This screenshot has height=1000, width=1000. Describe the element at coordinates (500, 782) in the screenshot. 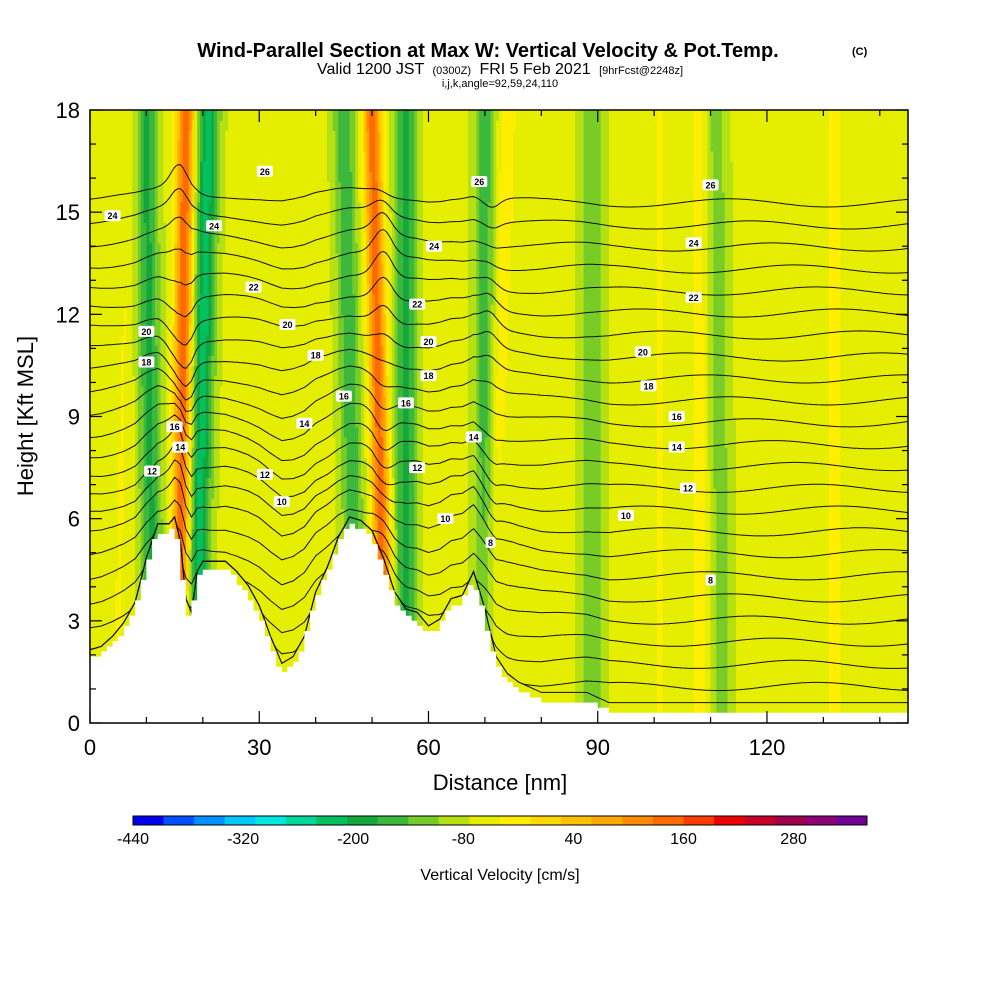

I see `x-axis-label: Distance [nm]` at that location.